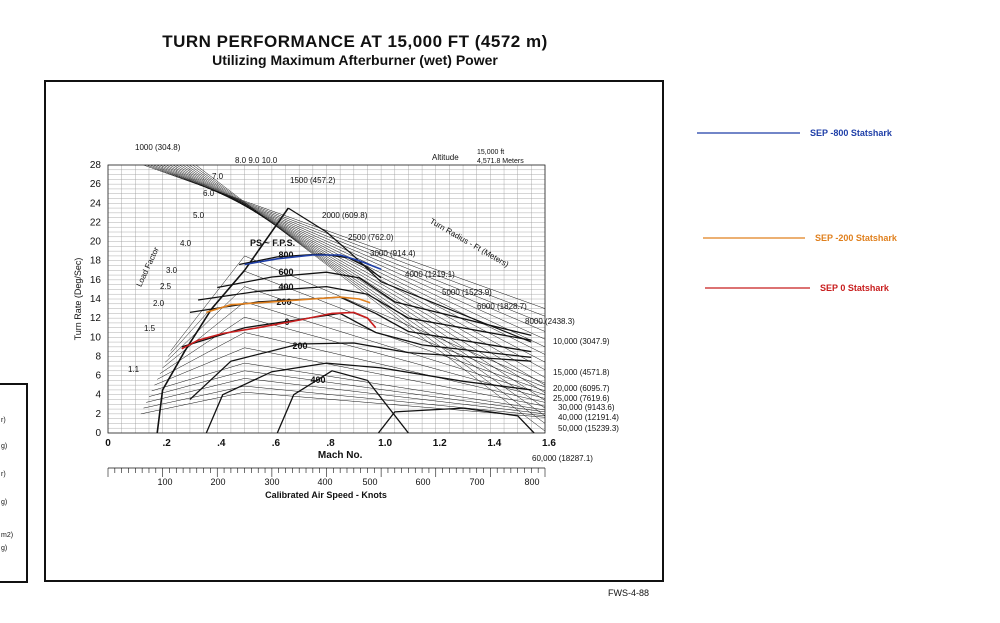  Describe the element at coordinates (7, 535) in the screenshot. I see `side-fragment-text: m2)` at that location.